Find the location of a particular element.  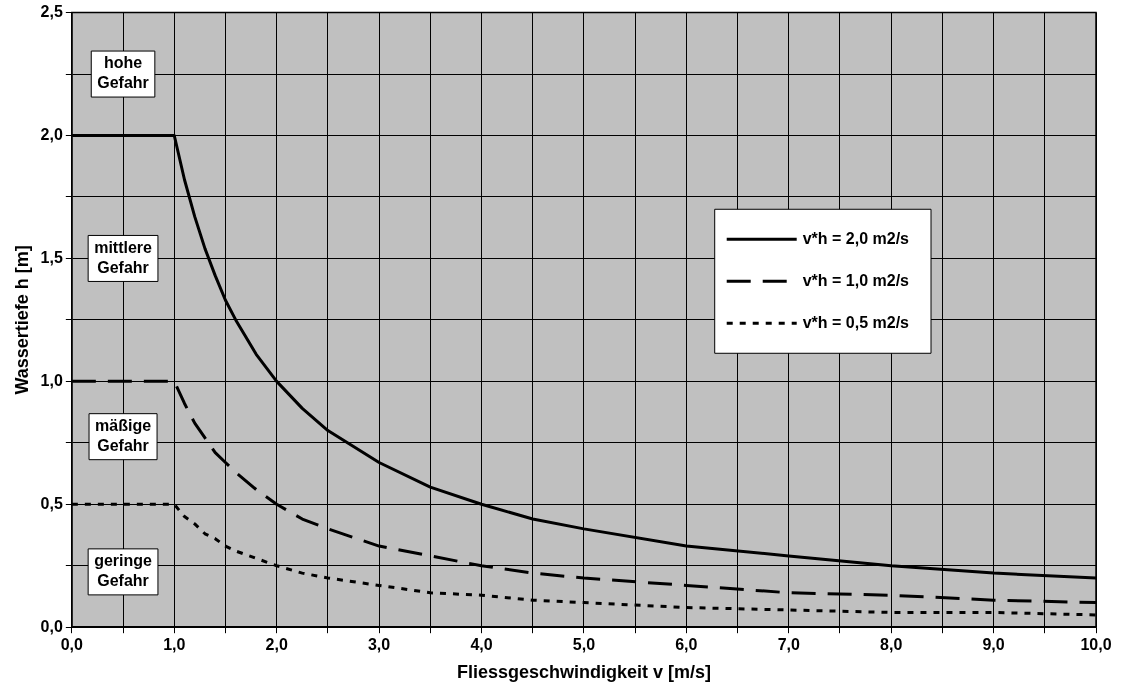

annotation: hohe Gefahr is located at coordinates (123, 73).